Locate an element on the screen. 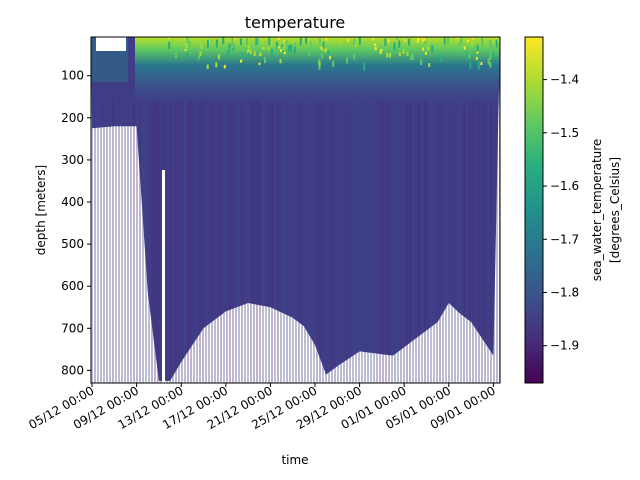 This screenshot has height=480, width=640. data-gap-top is located at coordinates (111, 44).